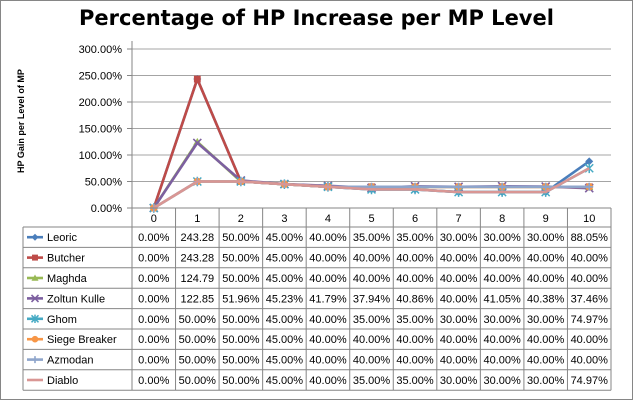 This screenshot has width=633, height=400. What do you see at coordinates (328, 219) in the screenshot?
I see `x-tick-label: 4` at bounding box center [328, 219].